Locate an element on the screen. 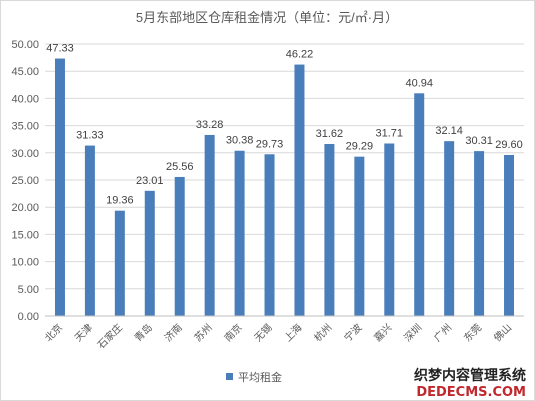  chart-title: 5月东部地区仓库租金情况（单位：元/㎡·月） is located at coordinates (267, 17).